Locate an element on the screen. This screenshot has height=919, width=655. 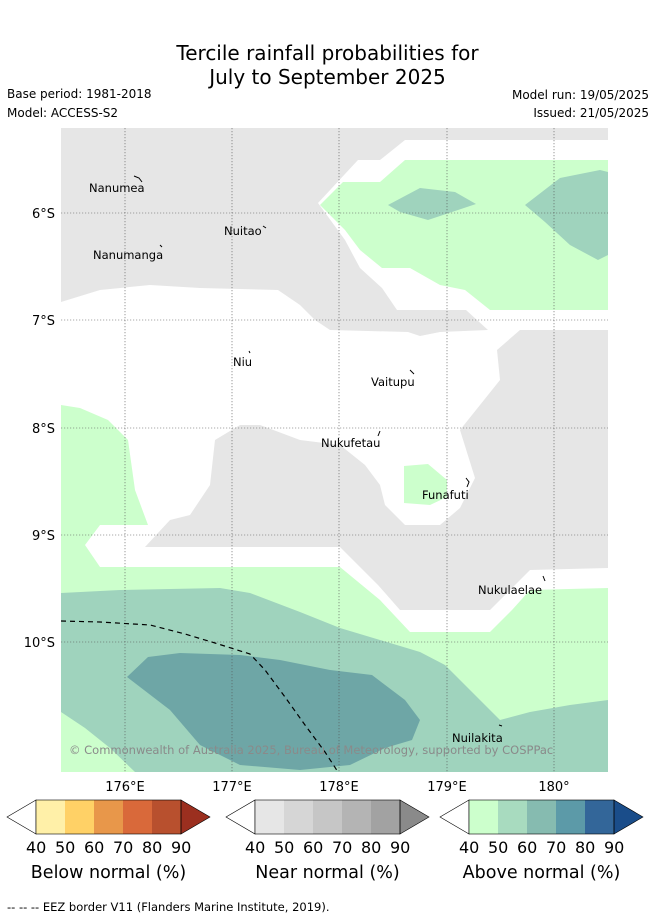
place-label-nanumea: Nanumea is located at coordinates (117, 188).